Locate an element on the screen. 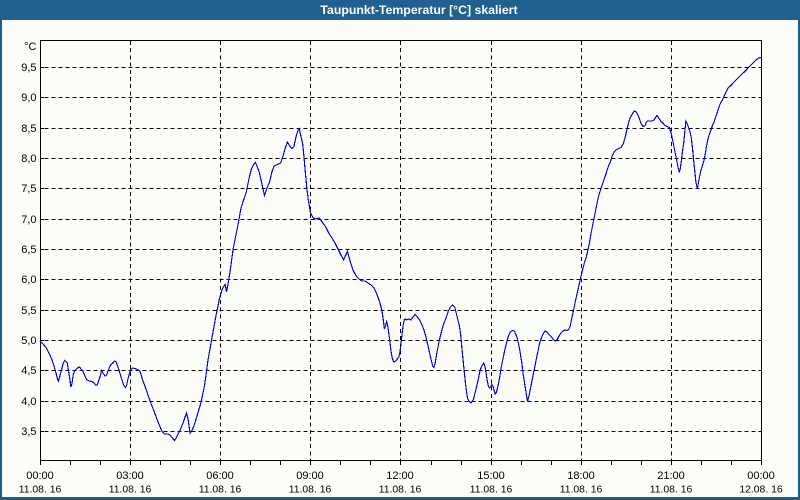  svg-text: 4,5 is located at coordinates (28, 371).